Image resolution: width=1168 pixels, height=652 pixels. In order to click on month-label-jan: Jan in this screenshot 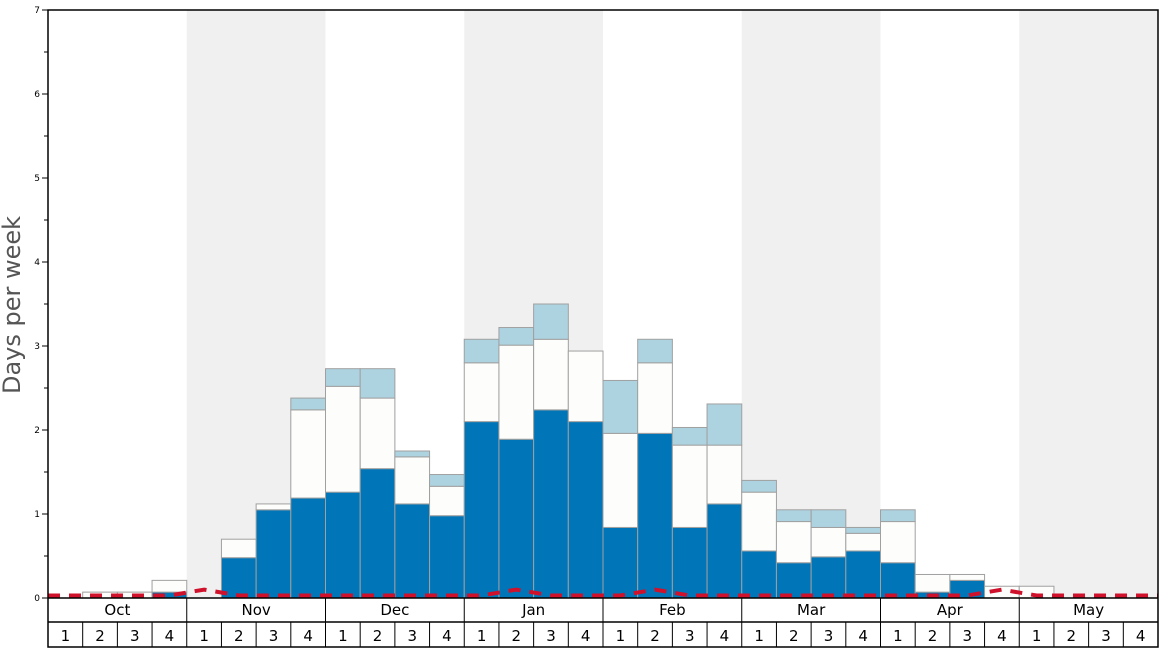, I will do `click(533, 610)`.